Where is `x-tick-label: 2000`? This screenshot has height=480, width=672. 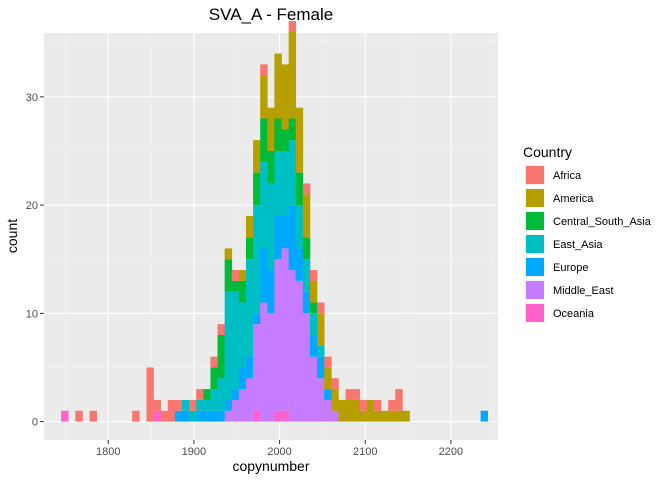 x-tick-label: 2000 is located at coordinates (279, 452).